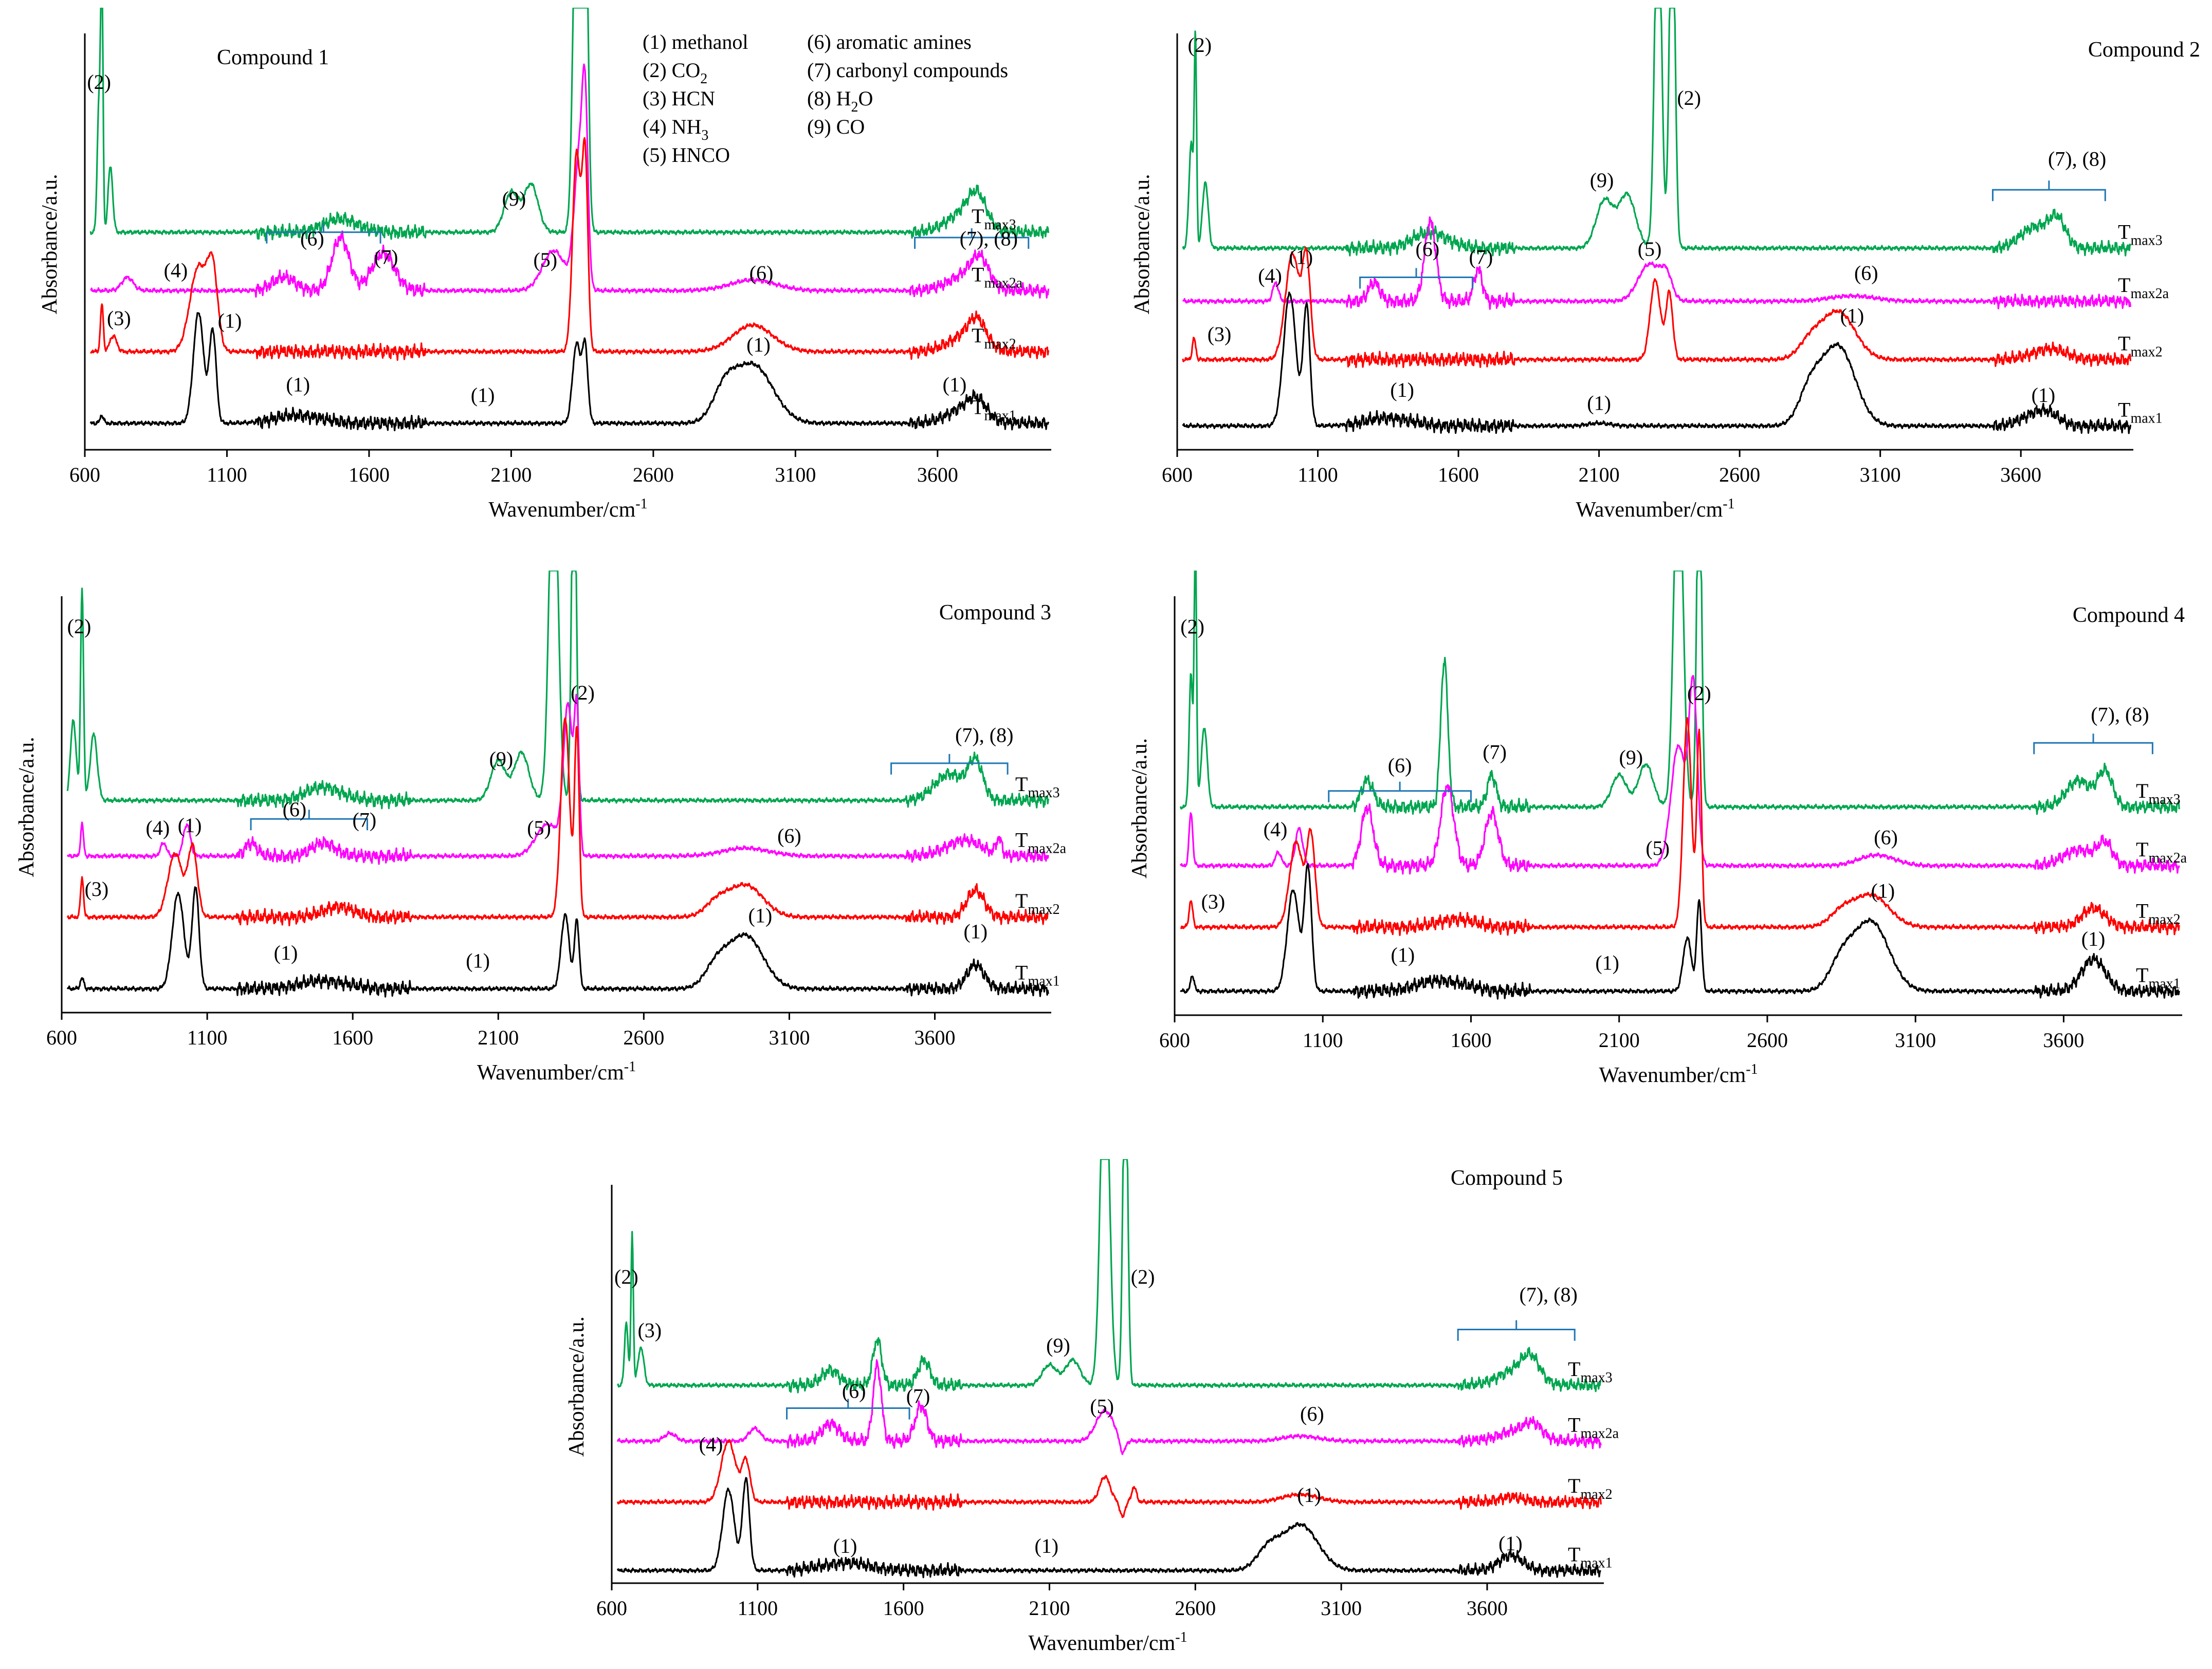 Image resolution: width=2212 pixels, height=1669 pixels. Describe the element at coordinates (705, 135) in the screenshot. I see `legend-item-4-sub: 3` at that location.